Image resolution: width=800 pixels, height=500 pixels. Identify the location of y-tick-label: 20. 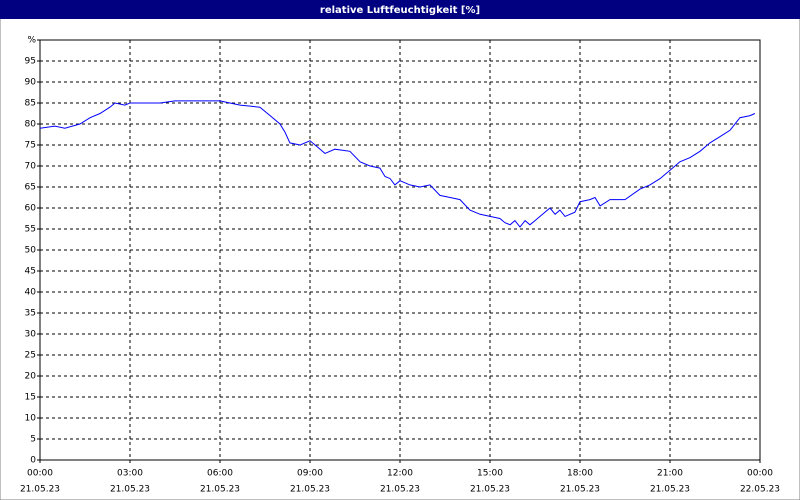
(31, 377).